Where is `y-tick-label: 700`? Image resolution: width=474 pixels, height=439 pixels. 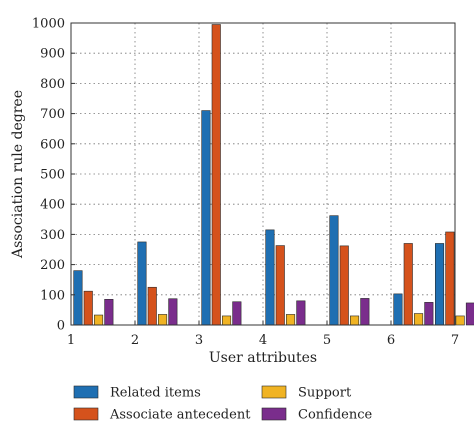 y-tick-label: 700 is located at coordinates (52, 114).